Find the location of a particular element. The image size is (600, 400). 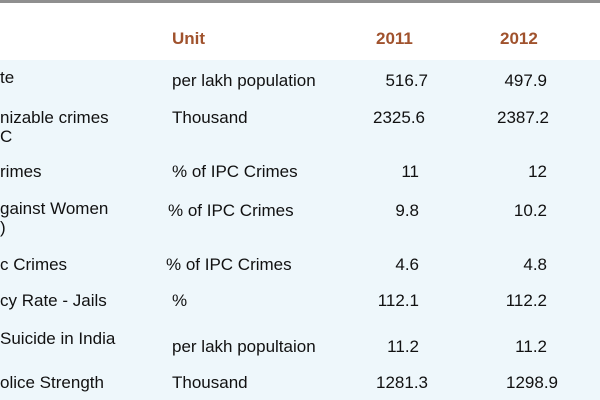

indicator-cell: gainst Women ) is located at coordinates (54, 218).